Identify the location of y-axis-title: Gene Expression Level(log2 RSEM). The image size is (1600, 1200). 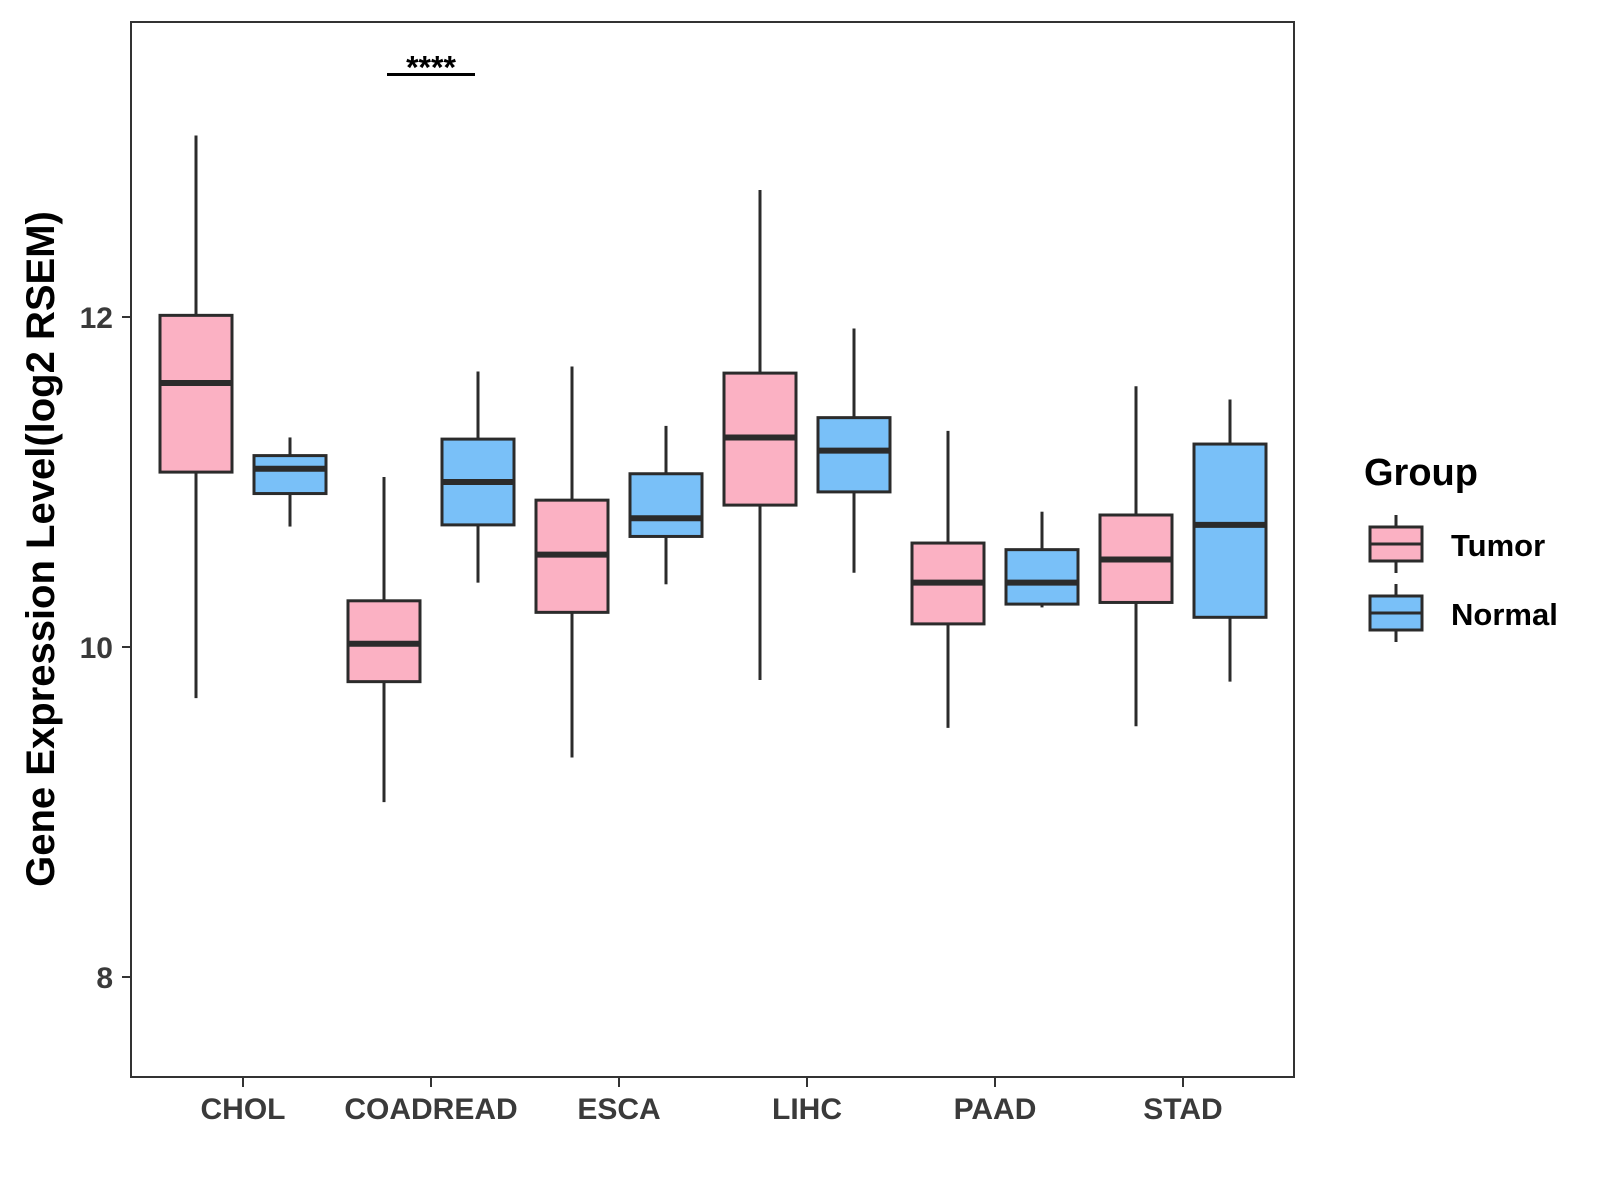
(41, 549).